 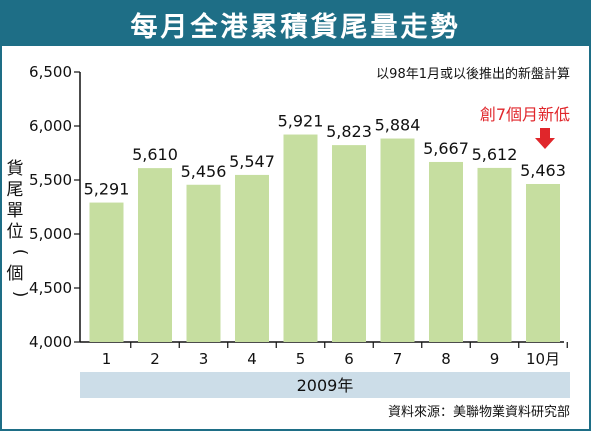 What do you see at coordinates (398, 359) in the screenshot?
I see `x-tick-label: 7` at bounding box center [398, 359].